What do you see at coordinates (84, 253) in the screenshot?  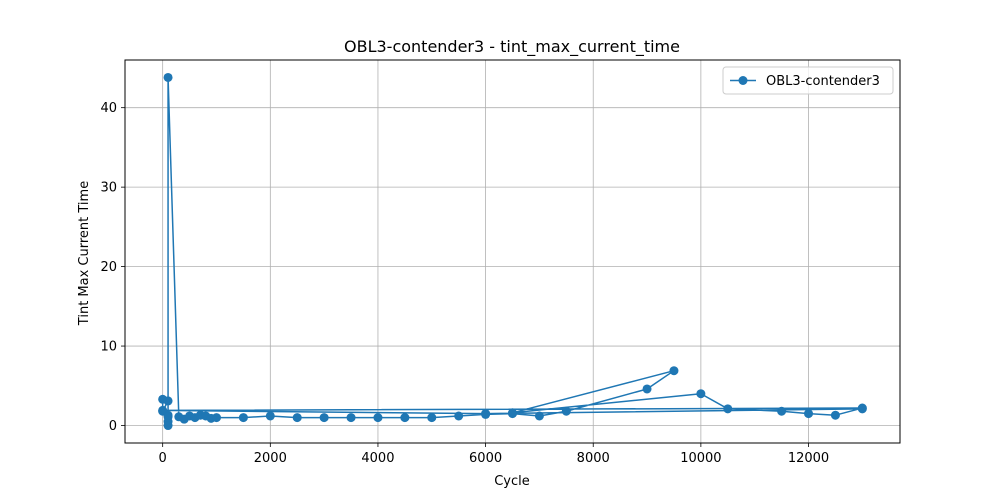 I see `y-axis-label: Tint Max Current Time` at bounding box center [84, 253].